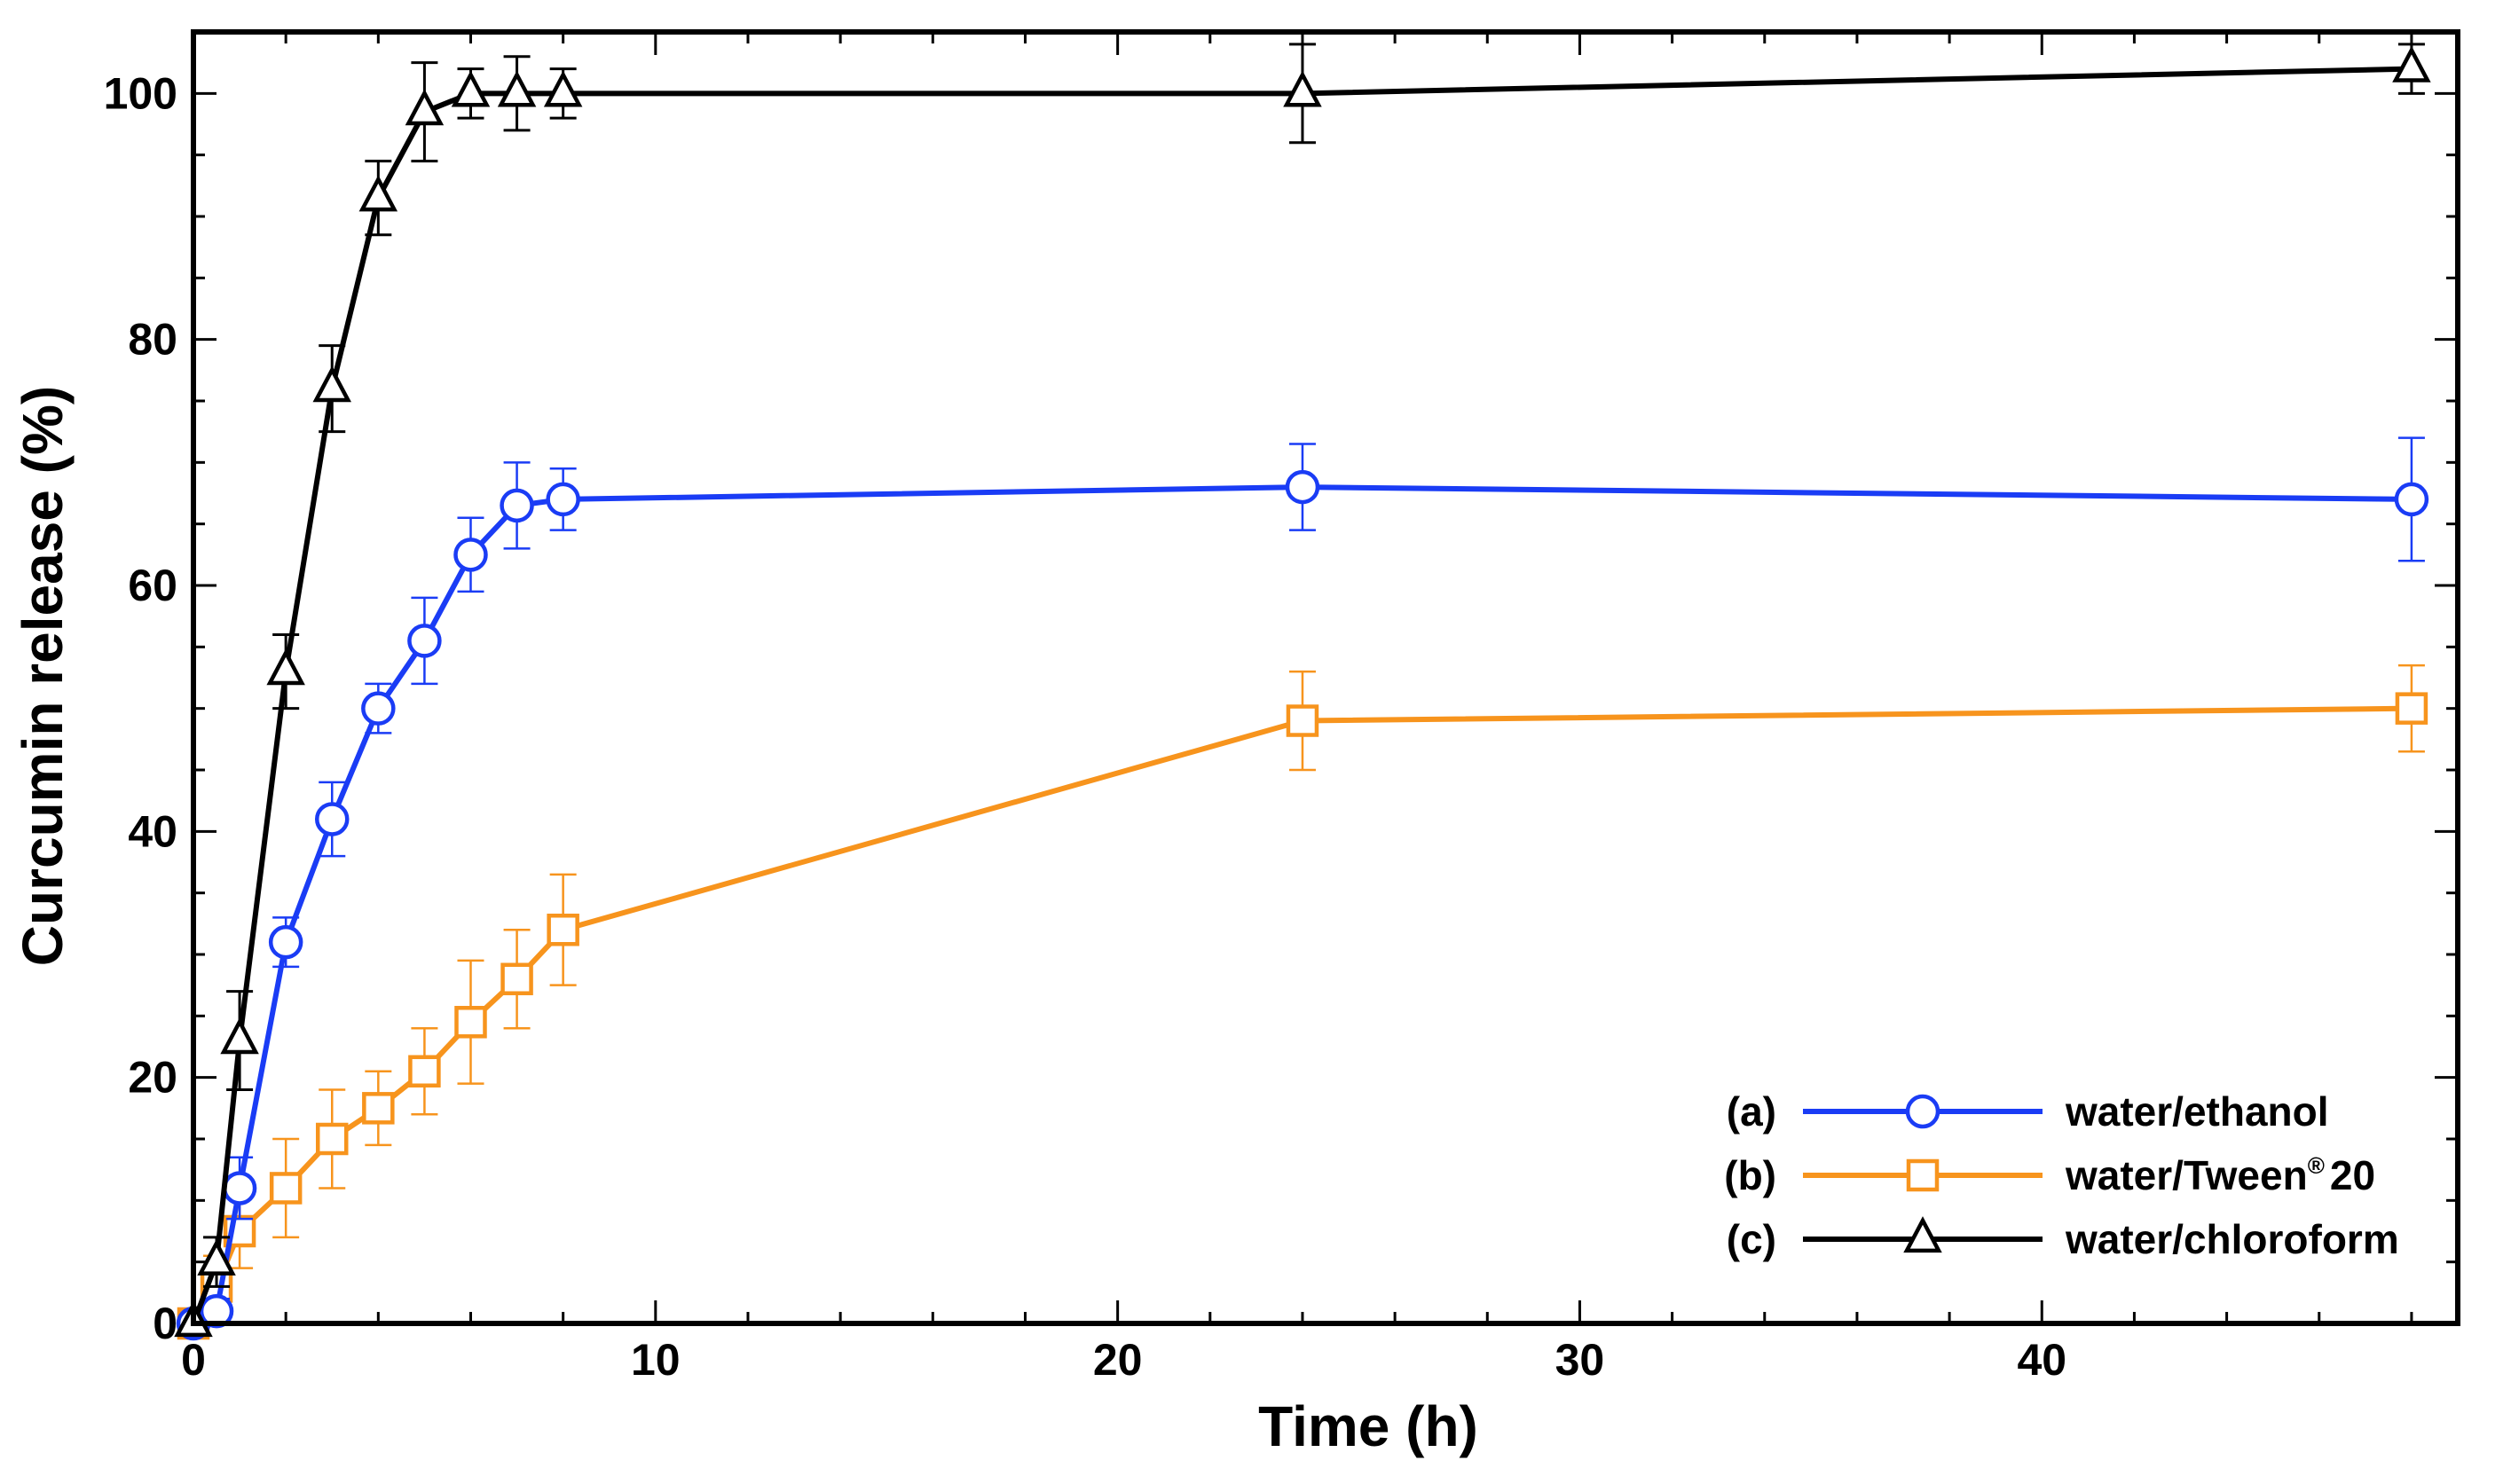 Image resolution: width=2511 pixels, height=1484 pixels. Describe the element at coordinates (2220, 1175) in the screenshot. I see `legend-label: water/Tween® 20` at that location.